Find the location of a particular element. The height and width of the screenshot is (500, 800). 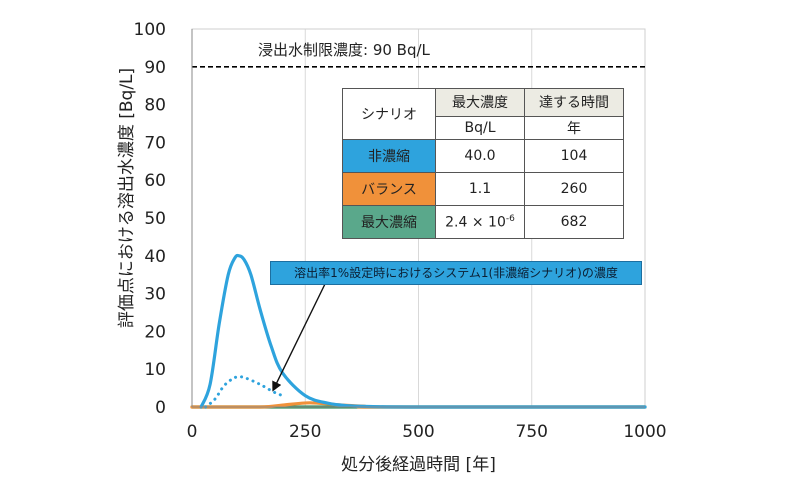

max-concentration-exponent: -6 is located at coordinates (510, 218).